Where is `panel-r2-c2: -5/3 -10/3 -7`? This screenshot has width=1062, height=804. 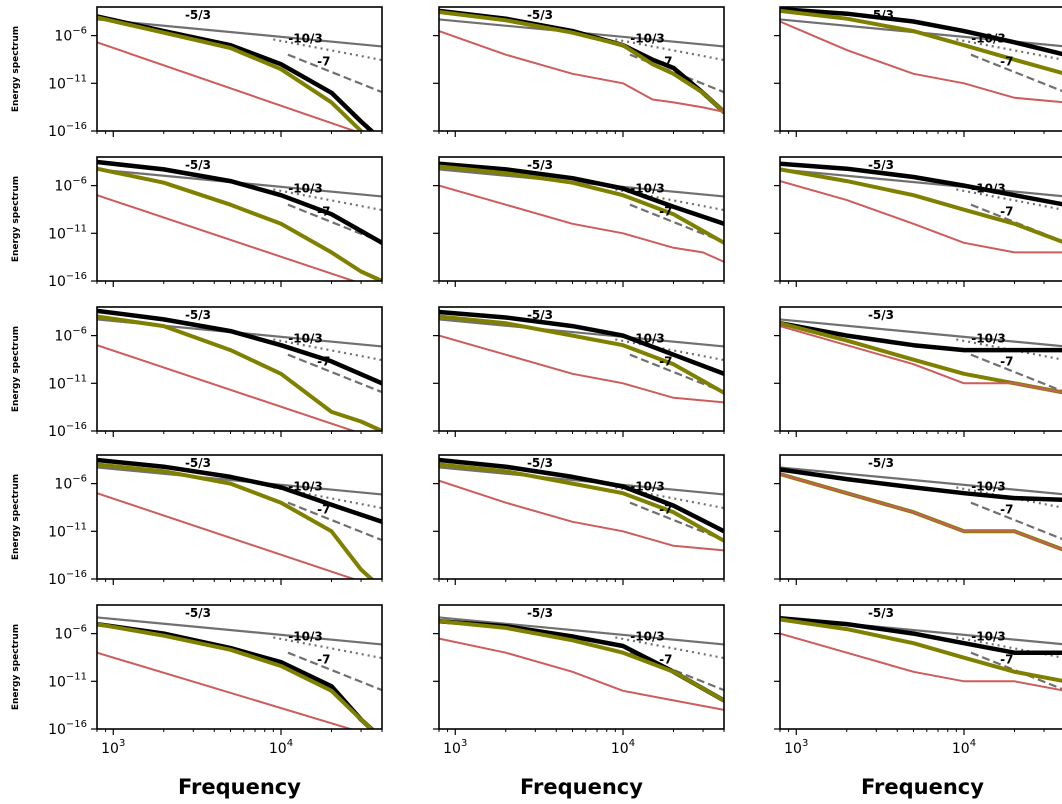 panel-r2-c2: -5/3 -10/3 -7 is located at coordinates (579, 221).